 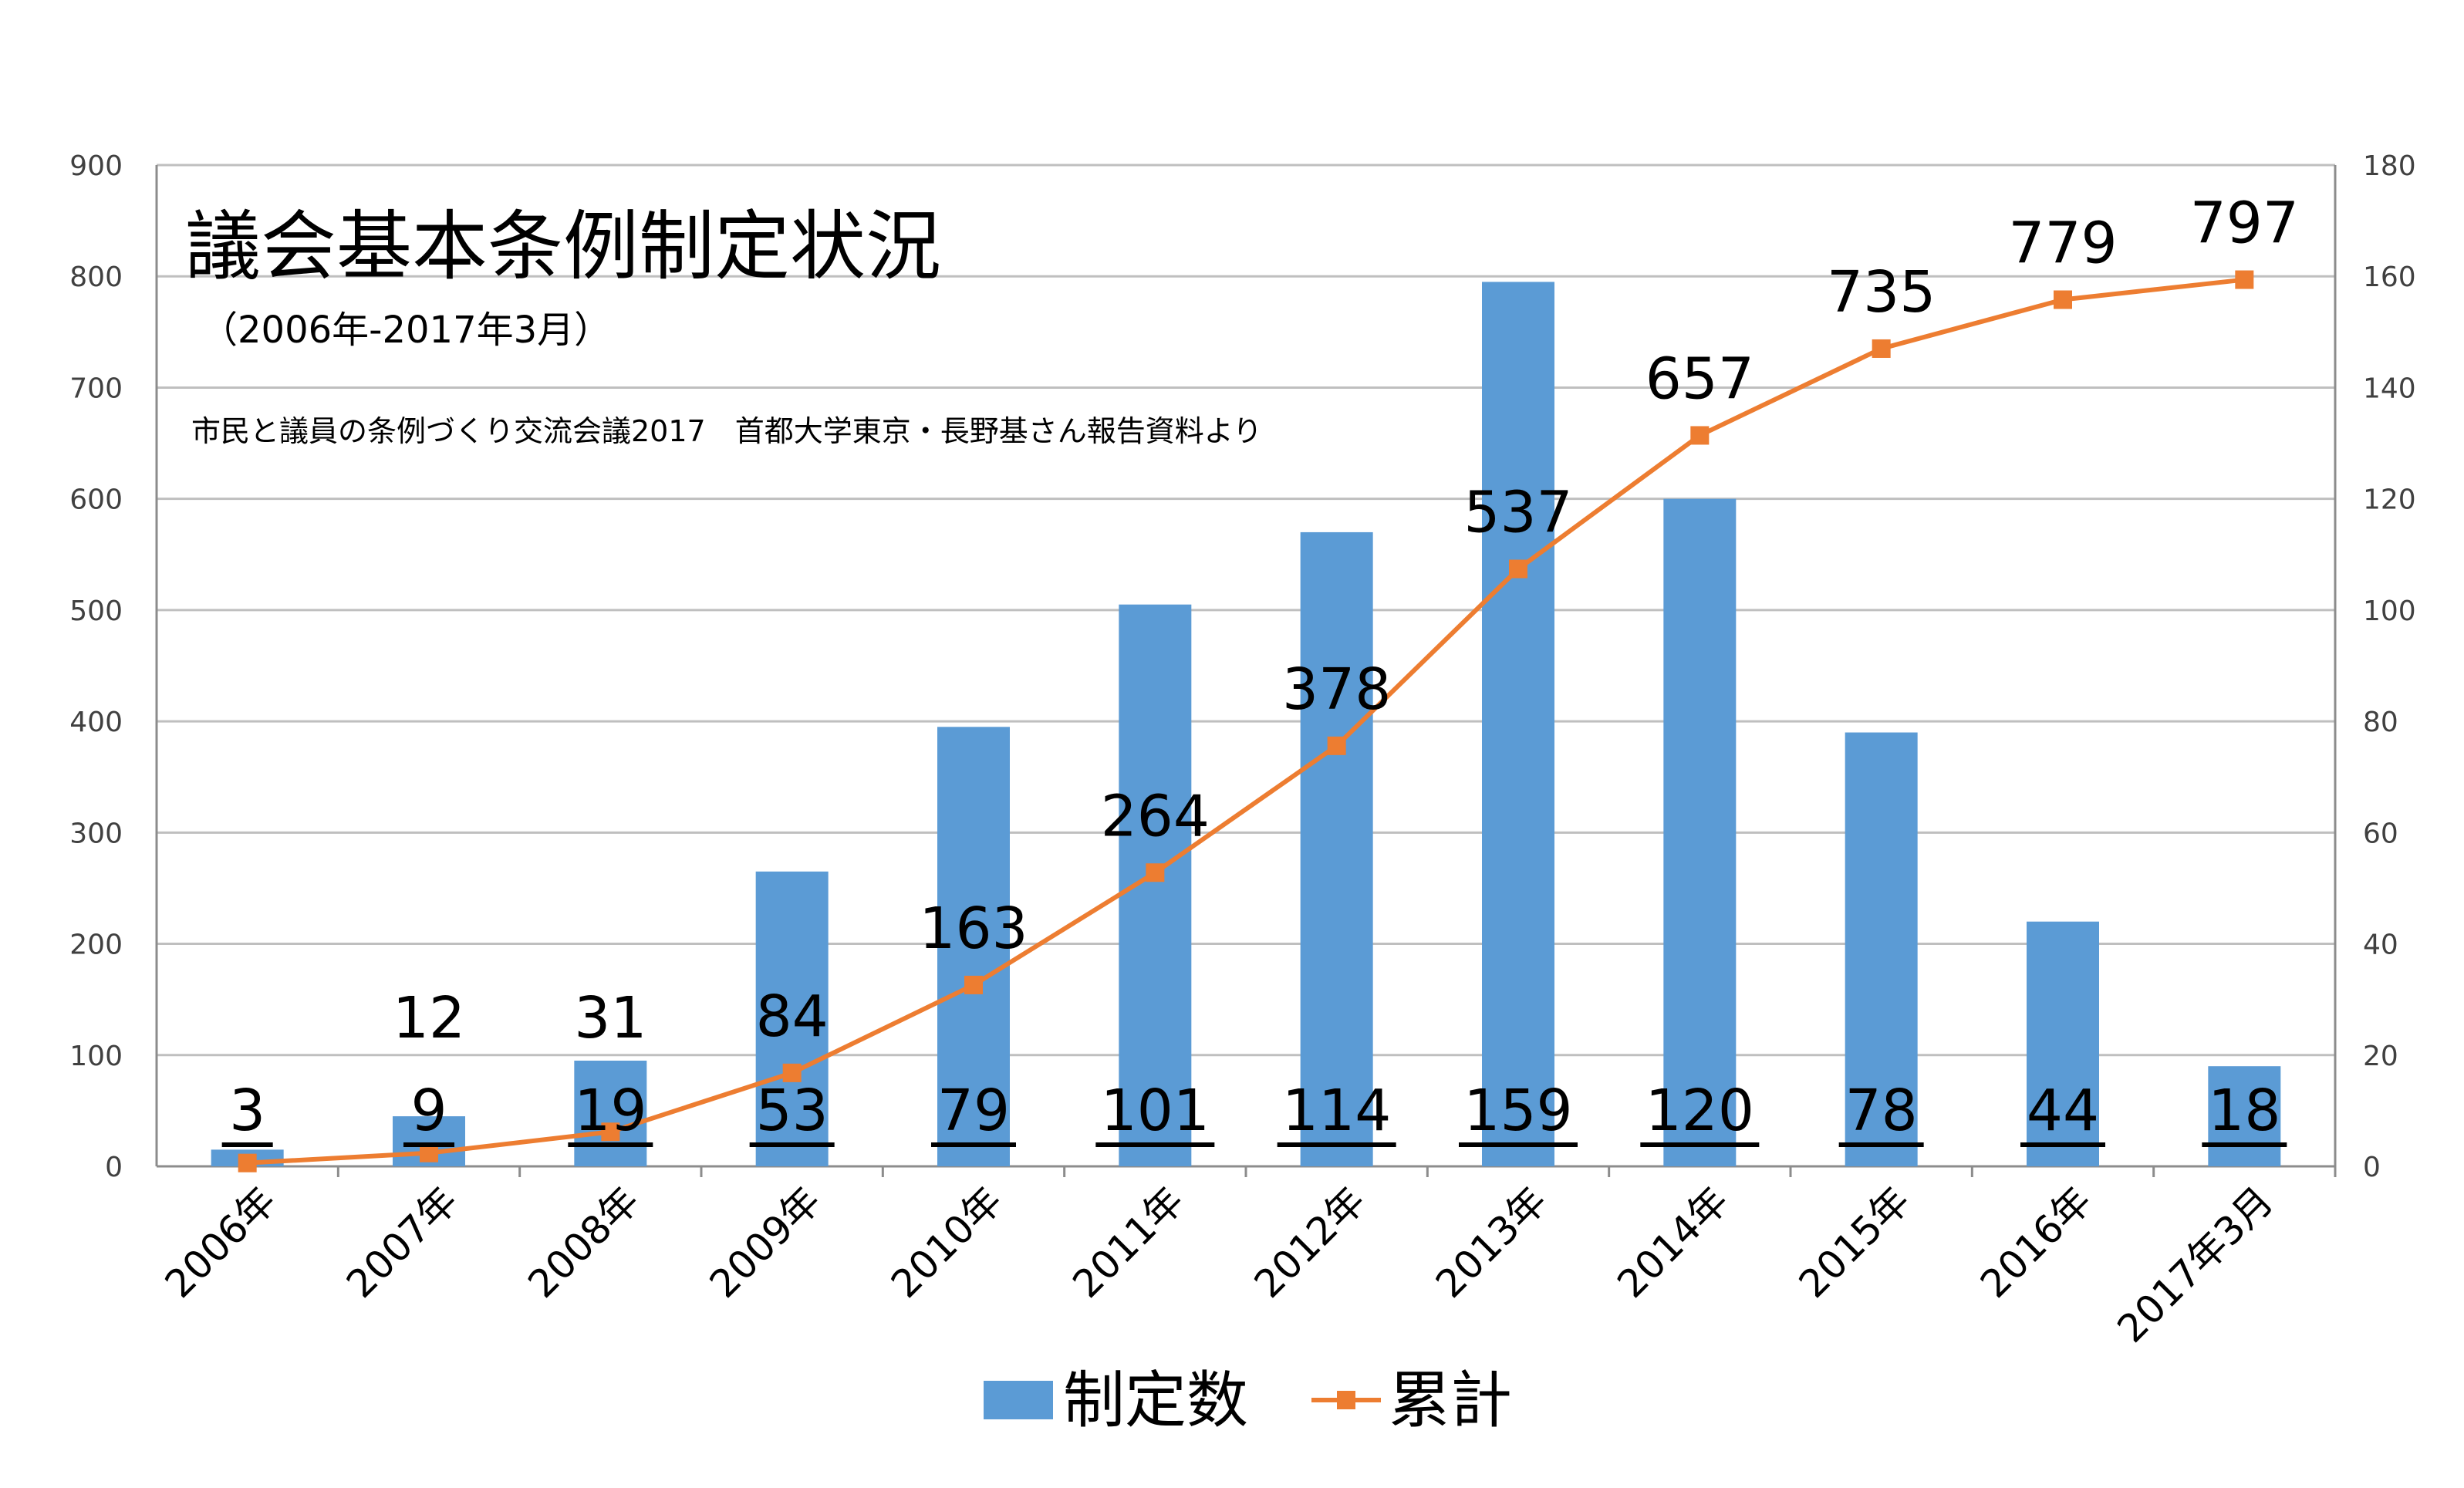 What do you see at coordinates (610, 1018) in the screenshot?
I see `line-data-label: 31` at bounding box center [610, 1018].